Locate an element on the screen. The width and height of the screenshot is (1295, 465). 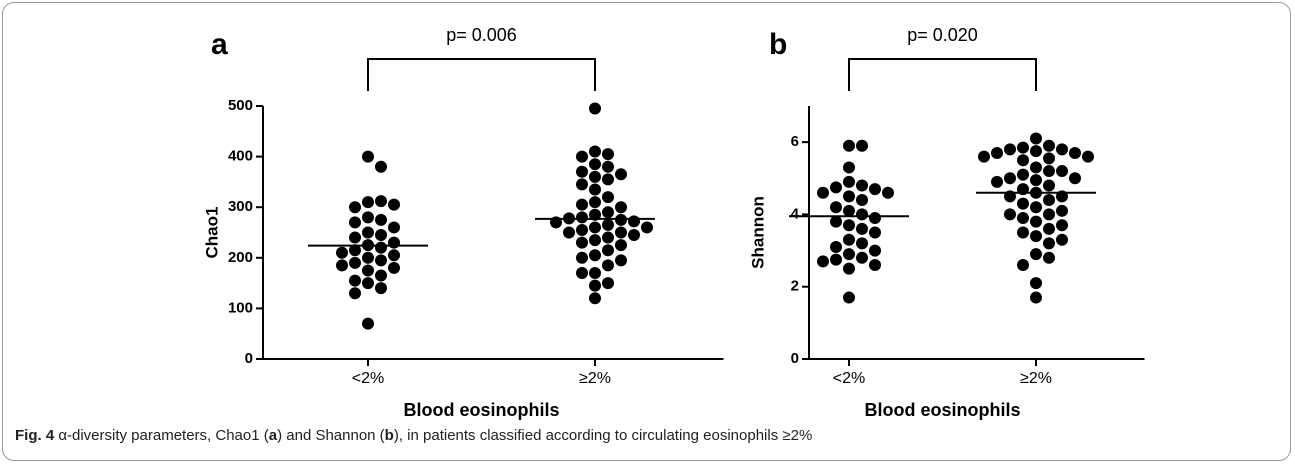
y-tick-label: 4 is located at coordinates (795, 213).